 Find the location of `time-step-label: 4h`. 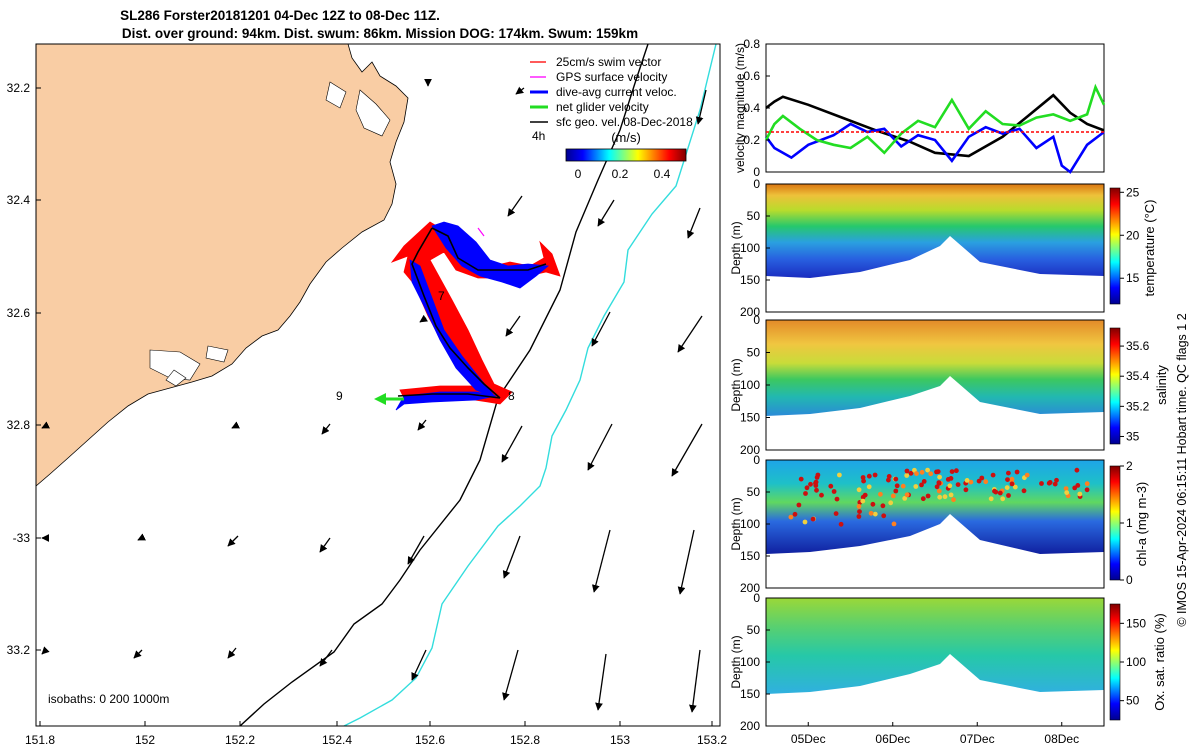

time-step-label: 4h is located at coordinates (538, 136).